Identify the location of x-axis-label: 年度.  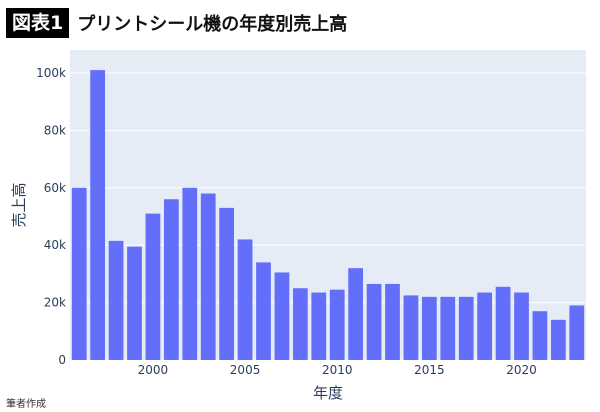
(328, 393).